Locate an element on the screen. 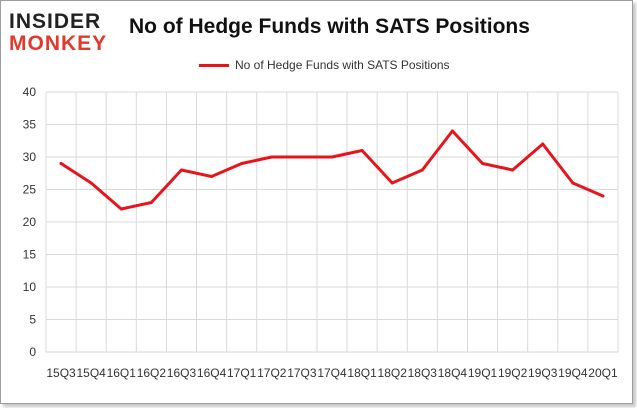 This screenshot has width=637, height=408. y-tick-label: 25 is located at coordinates (30, 190).